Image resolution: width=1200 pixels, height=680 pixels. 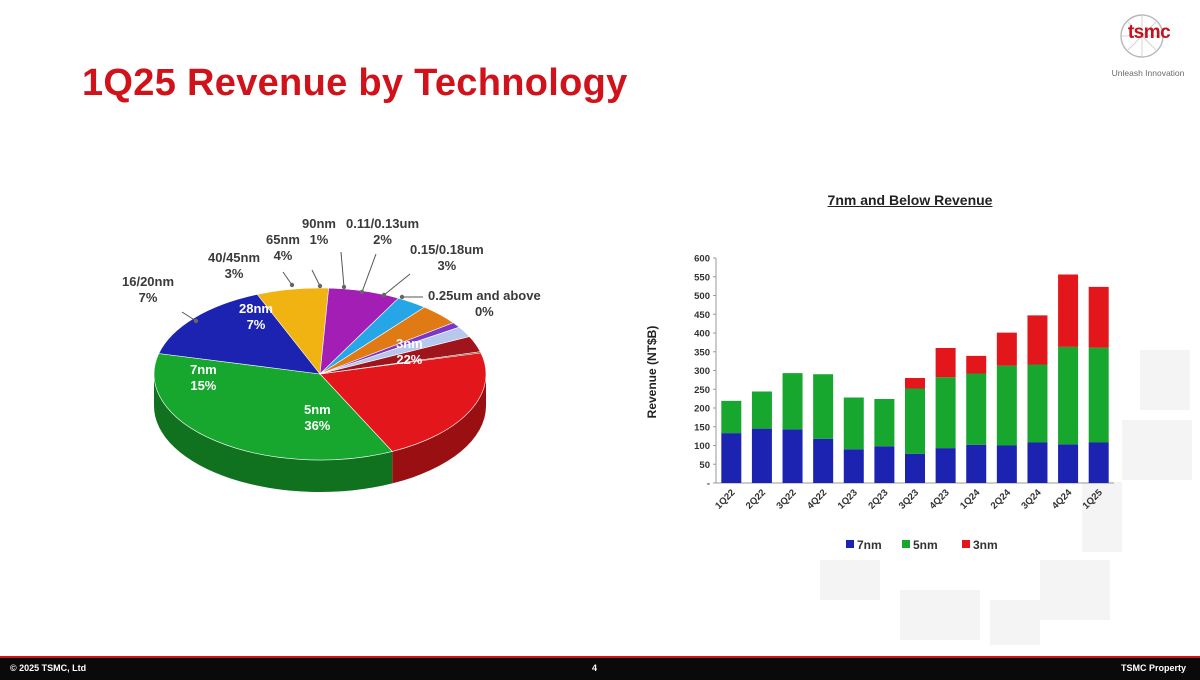 I want to click on y-tick-label: 100, so click(x=702, y=446).